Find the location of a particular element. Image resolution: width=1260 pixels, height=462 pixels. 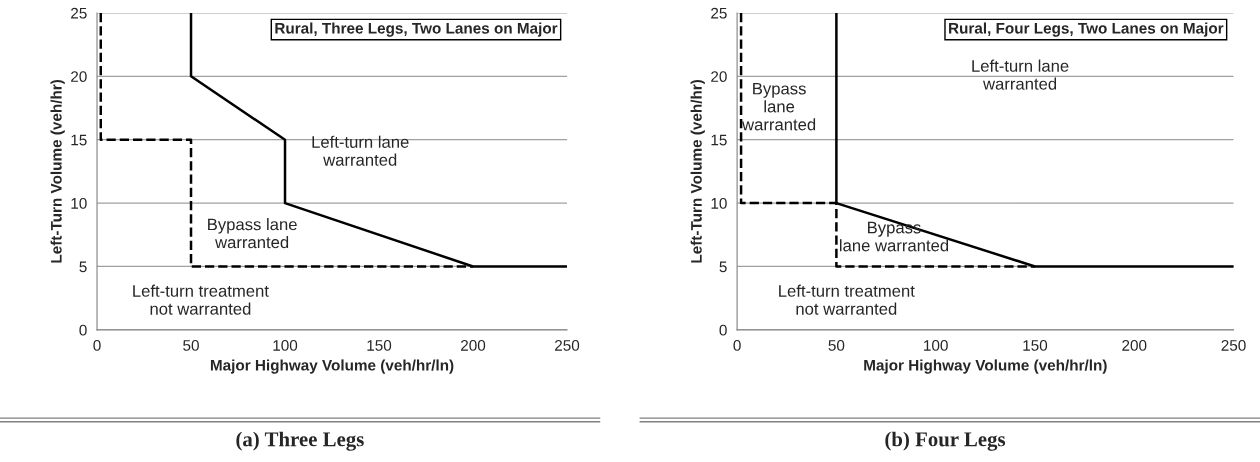

text: Rural, Three Legs, Two Lanes on Major is located at coordinates (416, 29).